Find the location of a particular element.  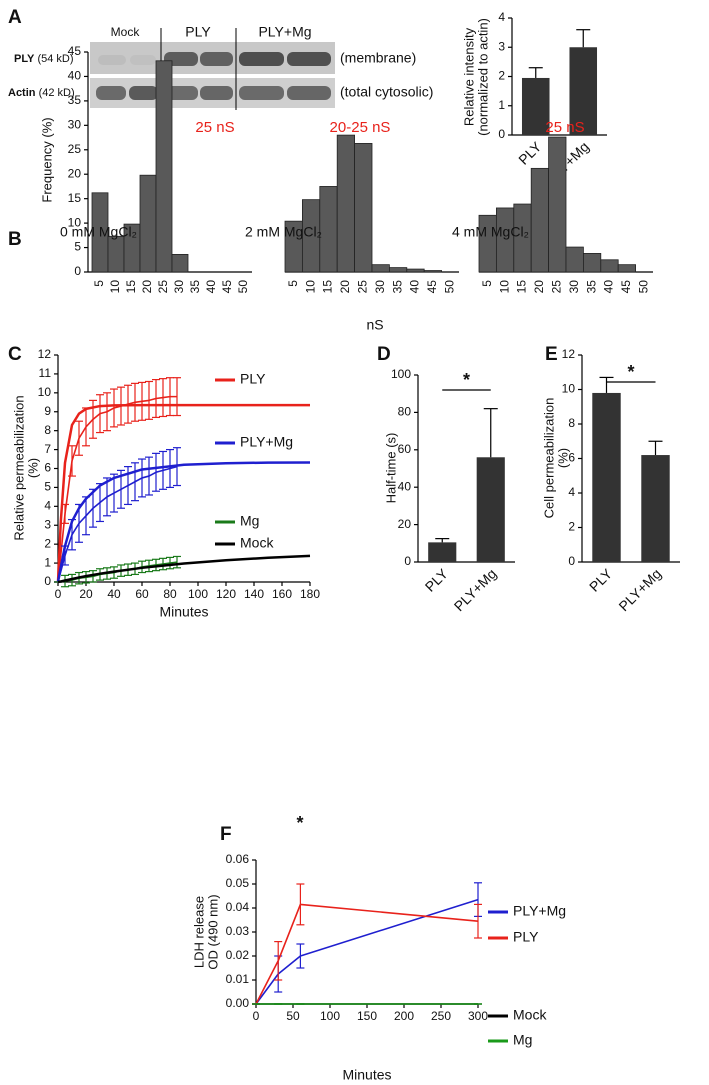

panel-label: C is located at coordinates (15, 354).